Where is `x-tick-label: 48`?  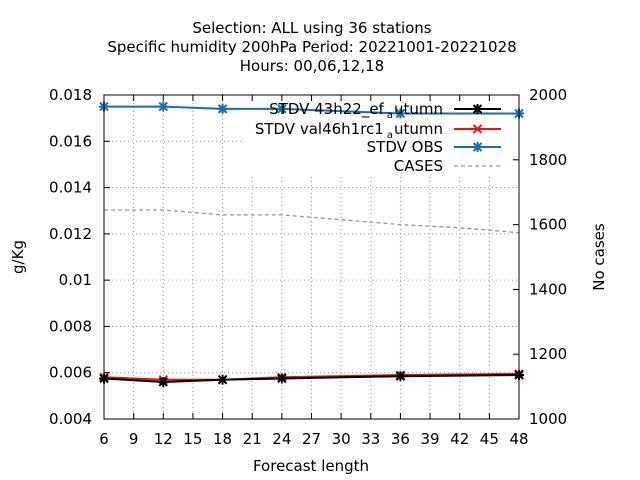
x-tick-label: 48 is located at coordinates (518, 439).